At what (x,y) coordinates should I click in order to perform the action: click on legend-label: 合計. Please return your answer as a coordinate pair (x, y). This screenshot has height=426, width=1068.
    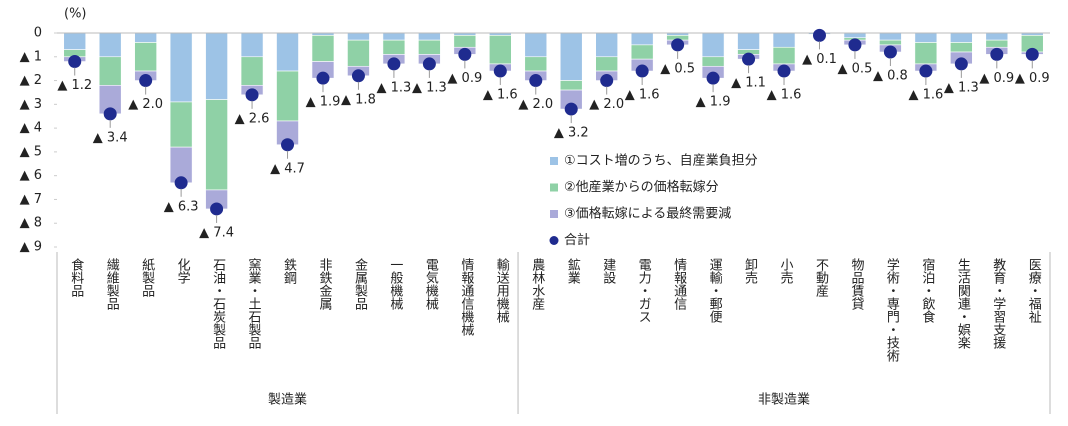
    Looking at the image, I should click on (577, 240).